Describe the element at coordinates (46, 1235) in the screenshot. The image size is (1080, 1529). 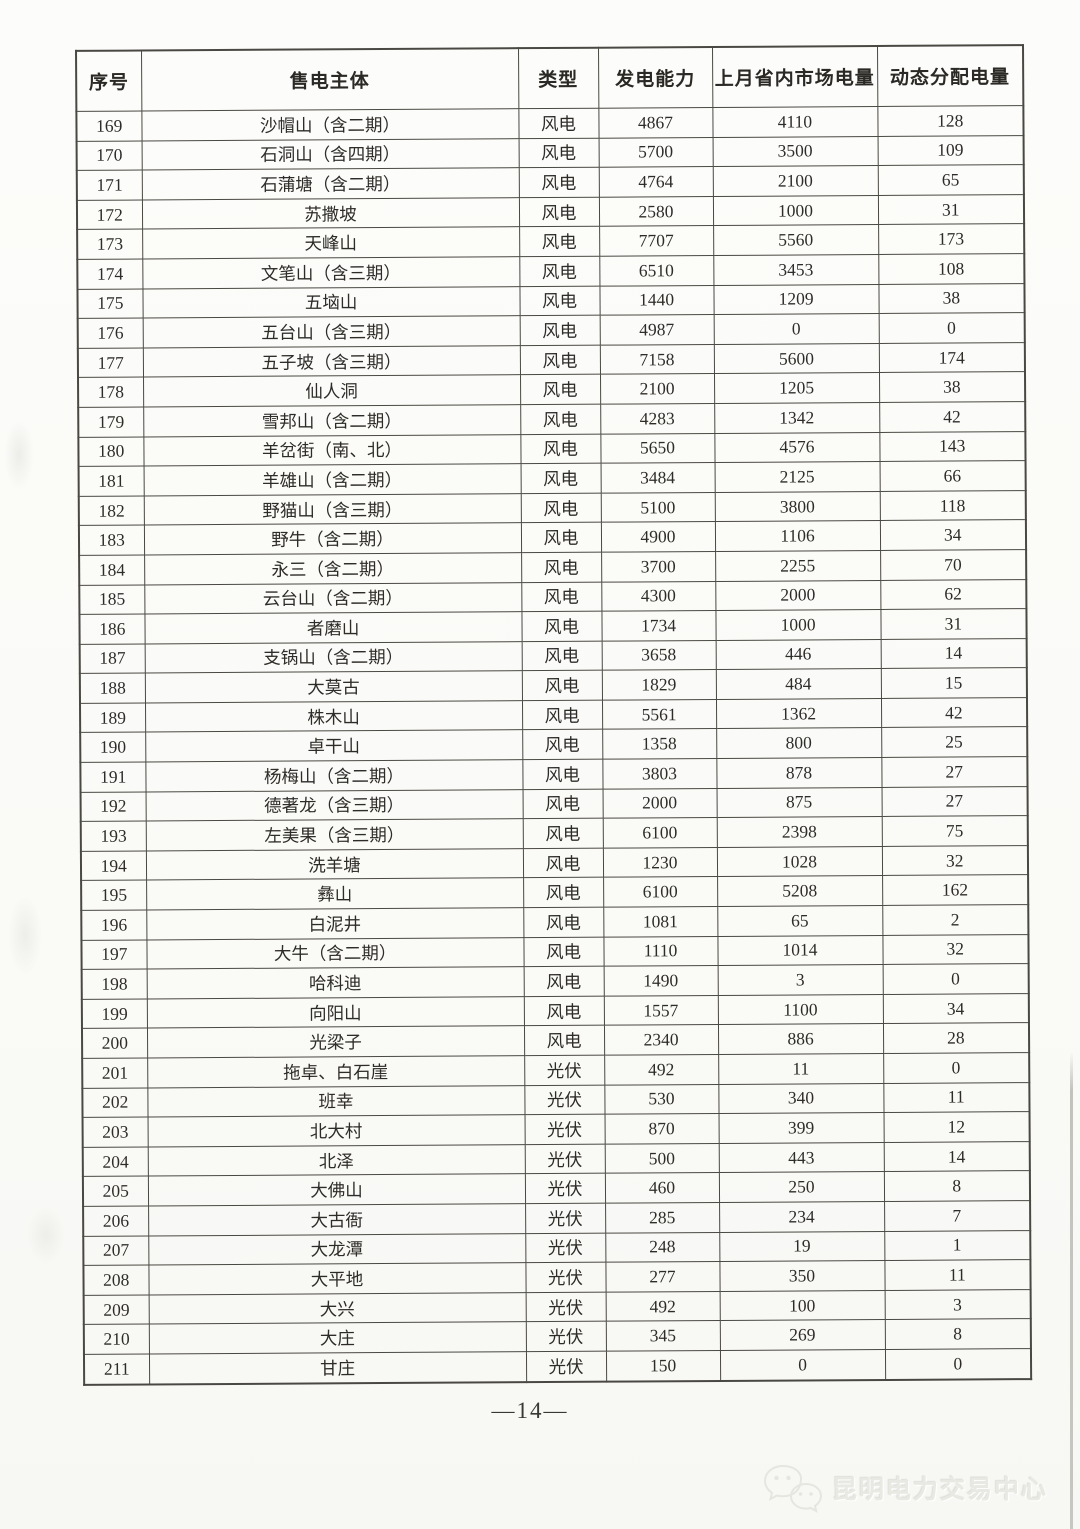
I see `scan-smudge` at that location.